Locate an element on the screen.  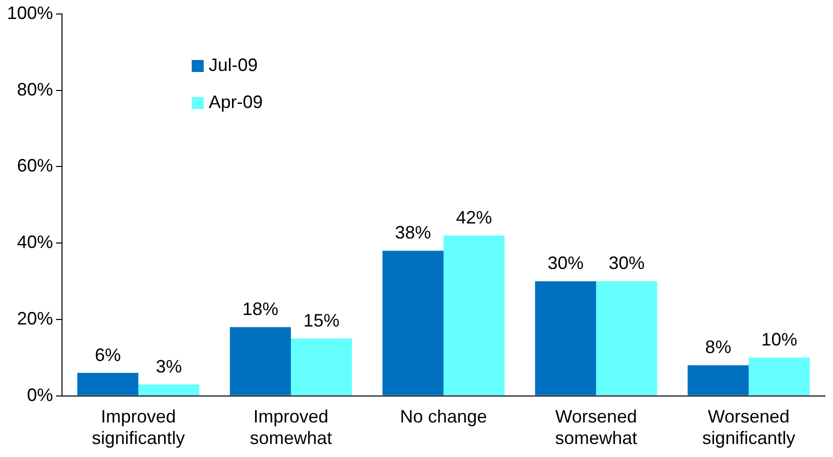
y-tick-label: 20% is located at coordinates (35, 318).